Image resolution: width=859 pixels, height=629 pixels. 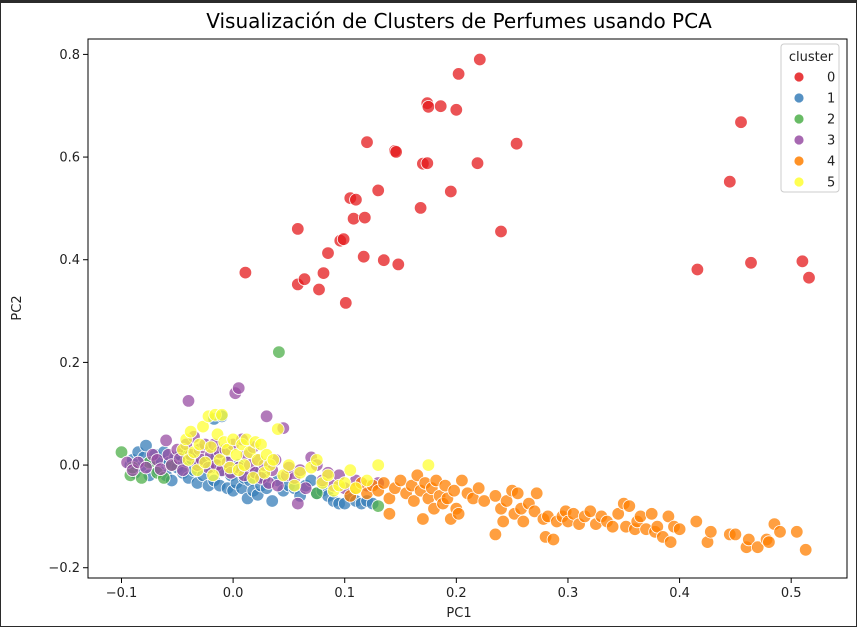 I want to click on x-tick-label: 0.5, so click(x=791, y=593).